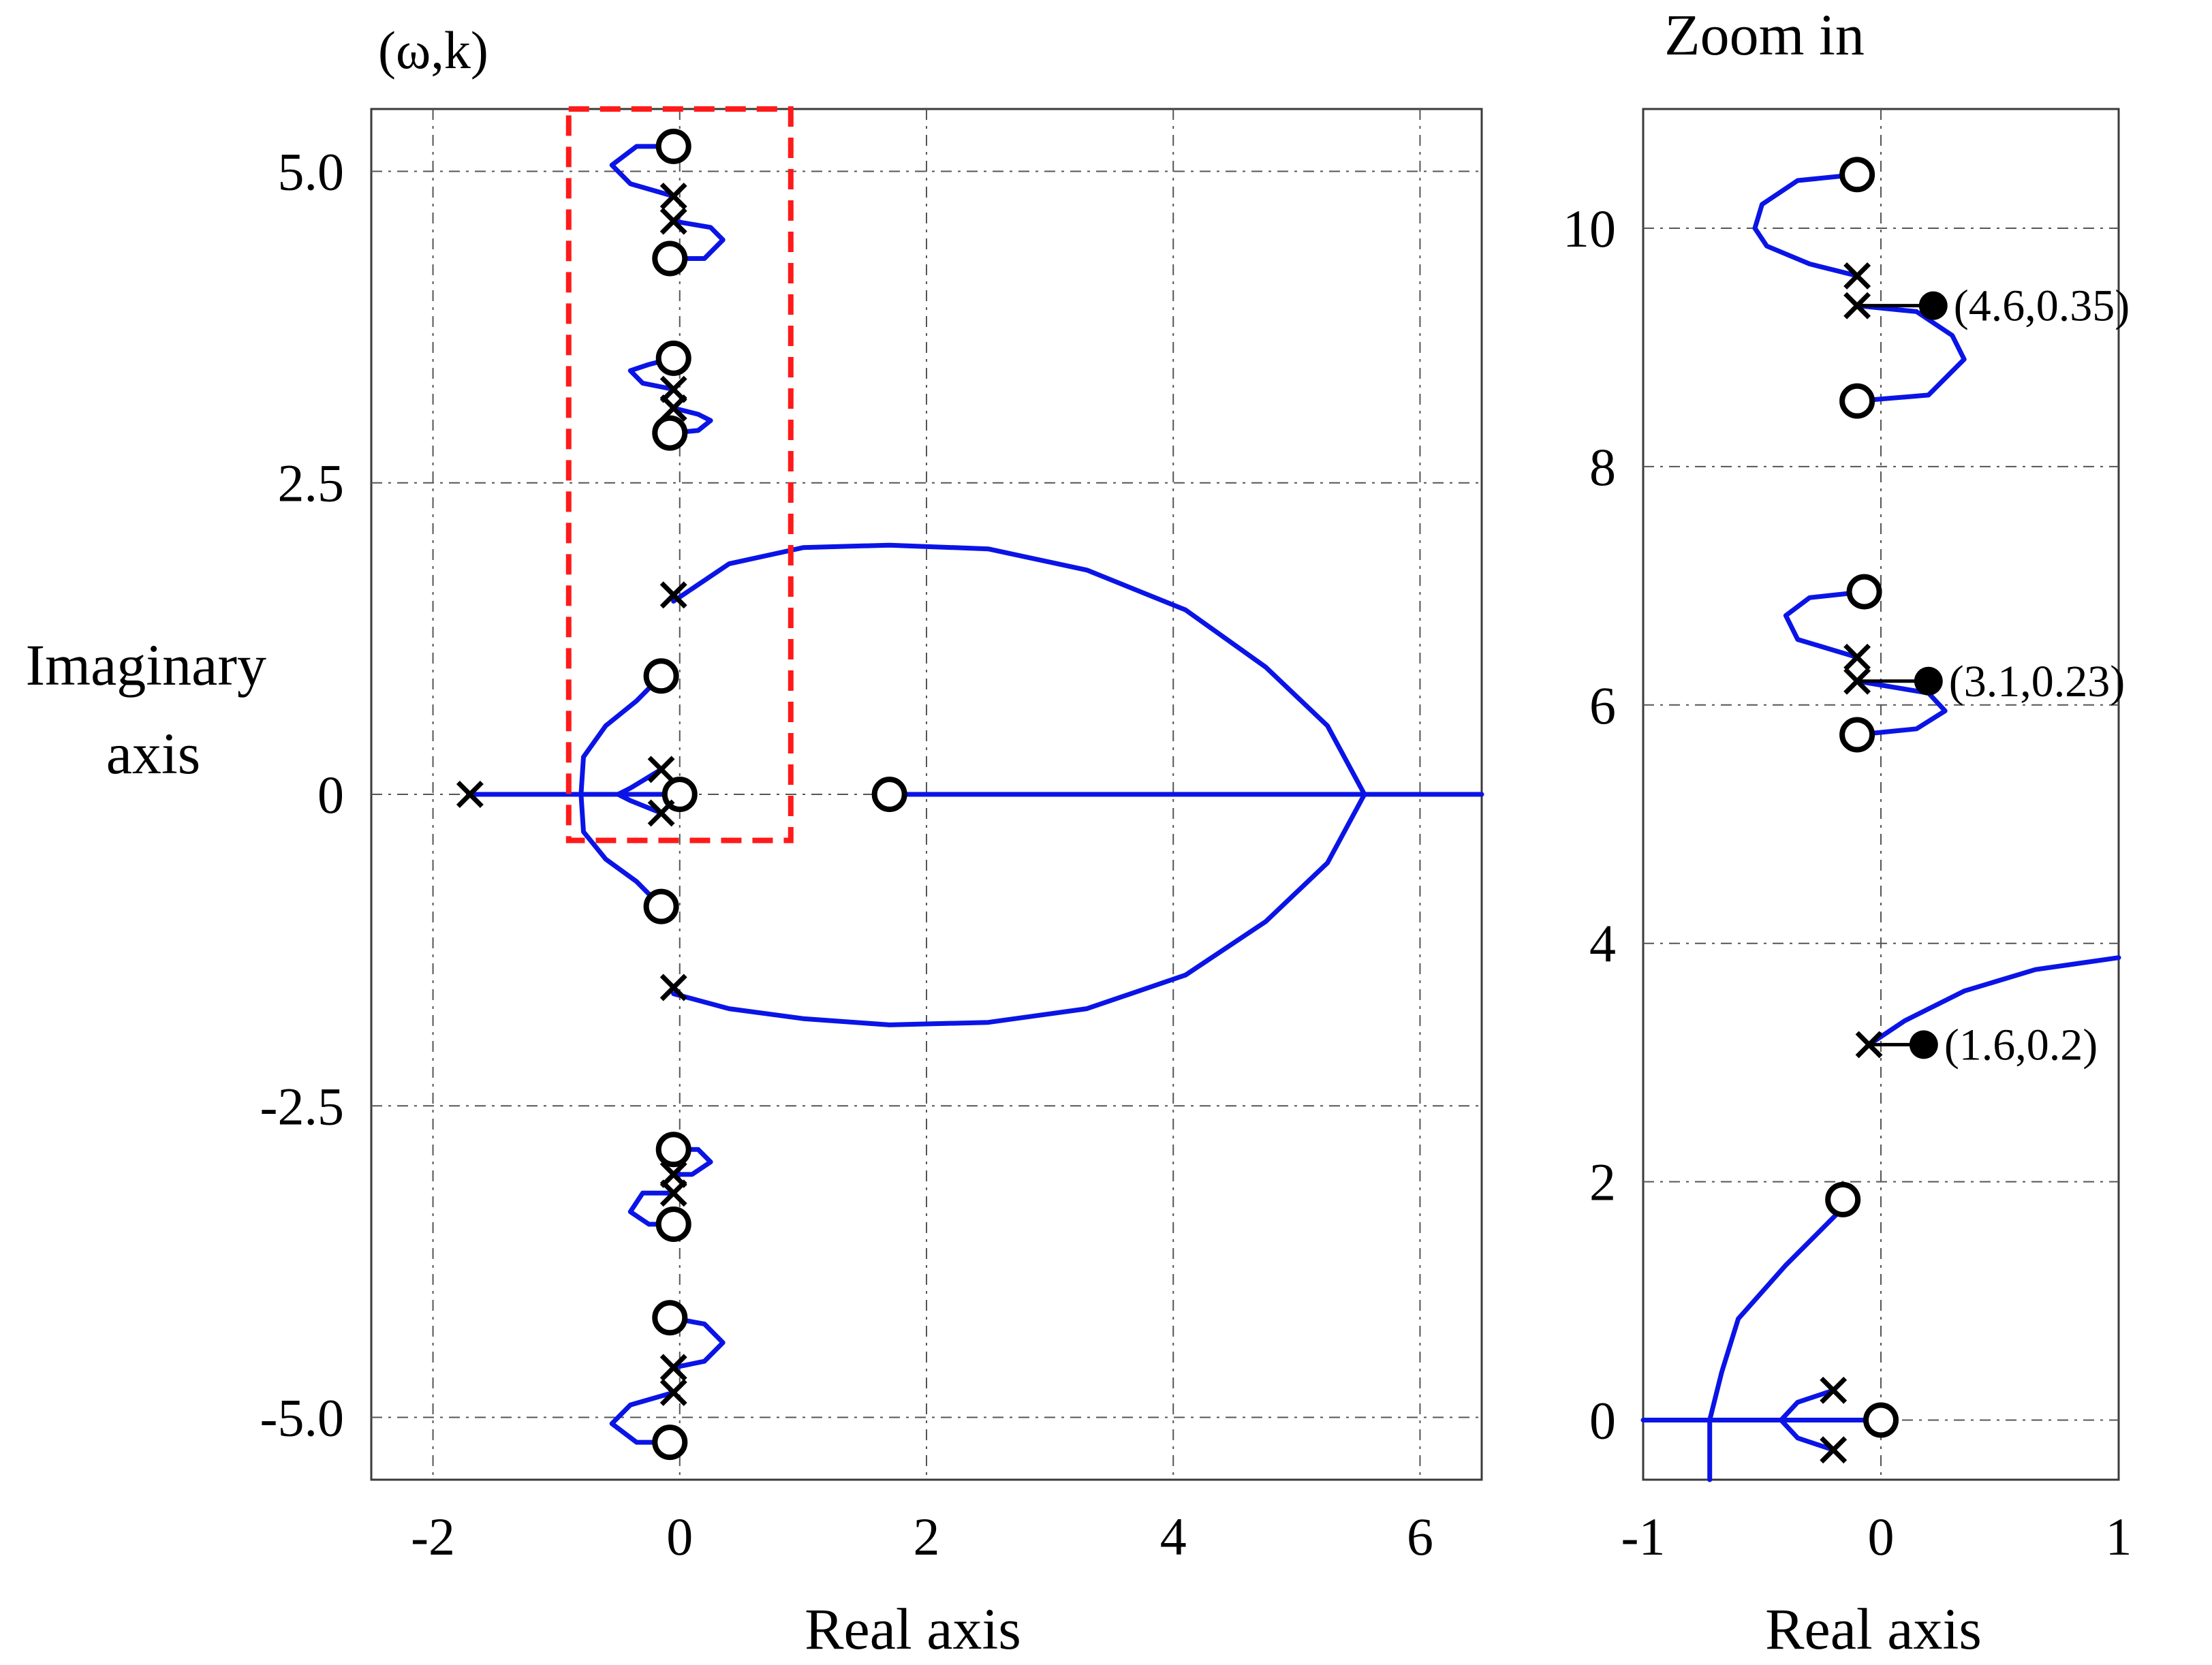 This screenshot has width=2212, height=1665. What do you see at coordinates (642, 171) in the screenshot?
I see `locus-pair-1-upper-a` at bounding box center [642, 171].